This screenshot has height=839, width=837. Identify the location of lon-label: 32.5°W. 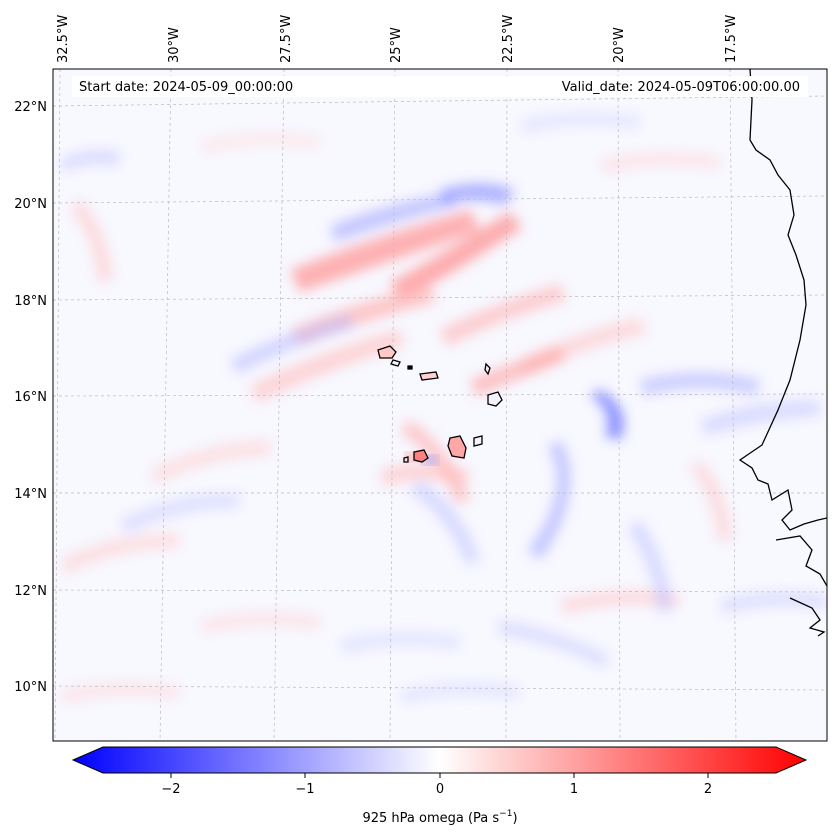
(63, 39).